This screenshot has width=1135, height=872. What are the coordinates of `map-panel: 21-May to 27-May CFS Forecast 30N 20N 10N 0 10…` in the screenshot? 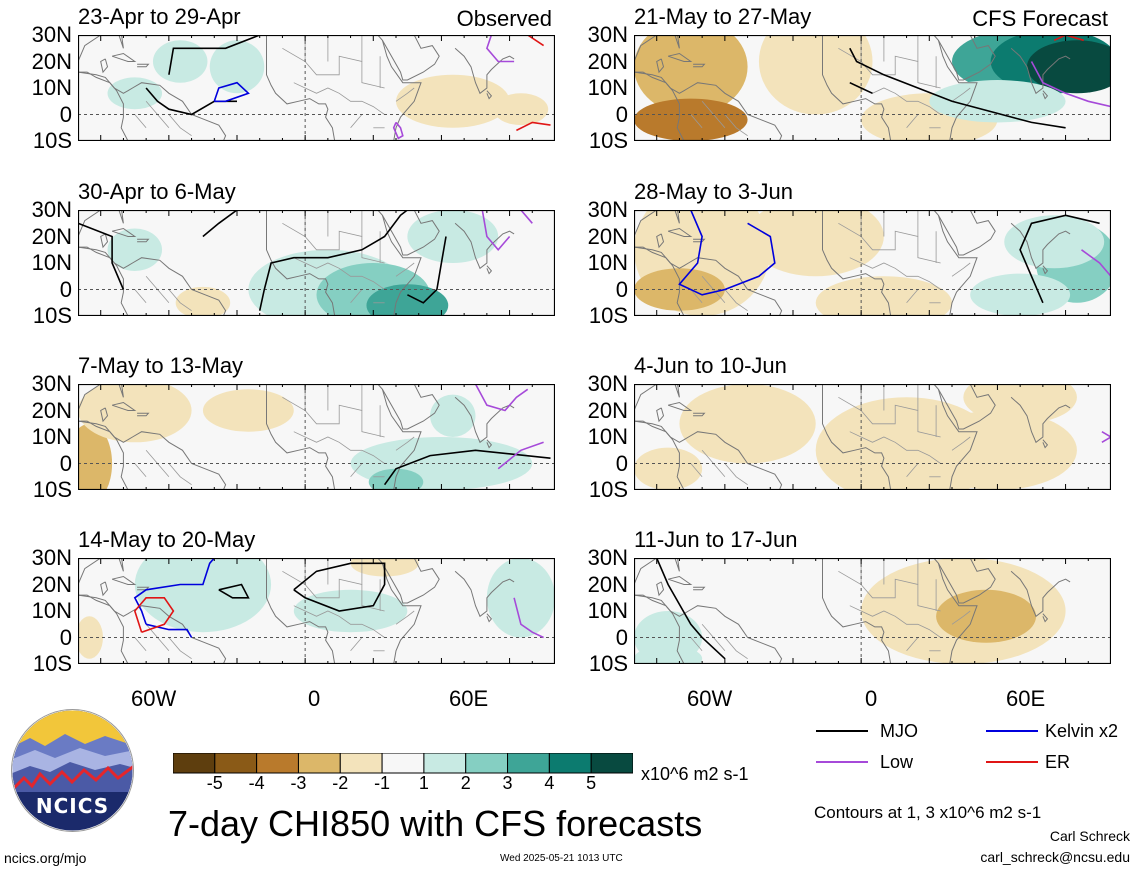 It's located at (849, 79).